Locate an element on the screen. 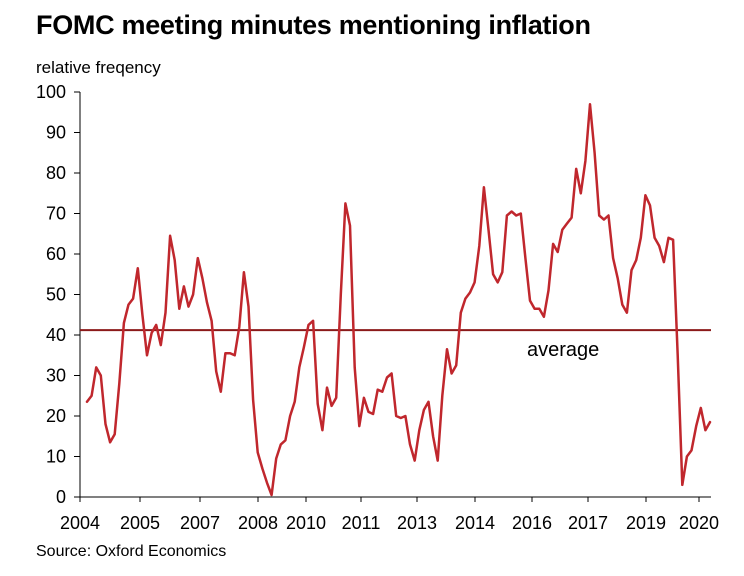 The width and height of the screenshot is (744, 576). y-tick-label: 80 is located at coordinates (56, 173).